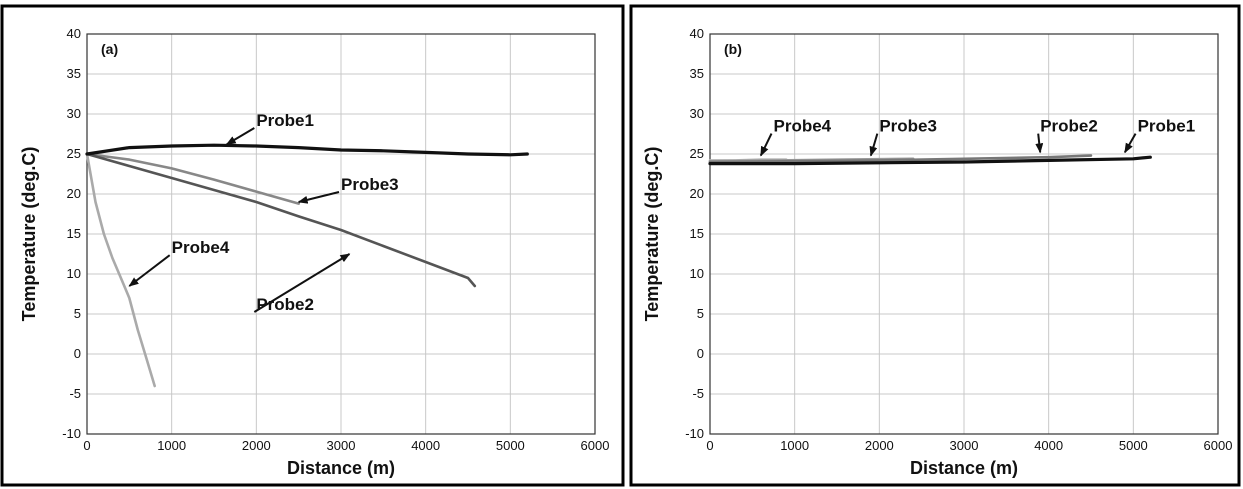 The image size is (1243, 489). I want to click on x-tick-label-b: 2000, so click(879, 445).